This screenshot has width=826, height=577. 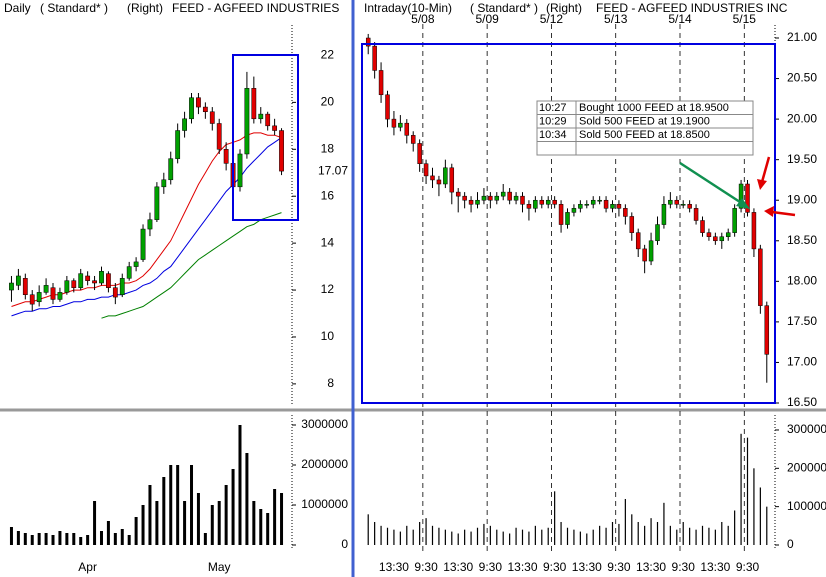 I want to click on style: ( Standard* ), so click(x=74, y=8).